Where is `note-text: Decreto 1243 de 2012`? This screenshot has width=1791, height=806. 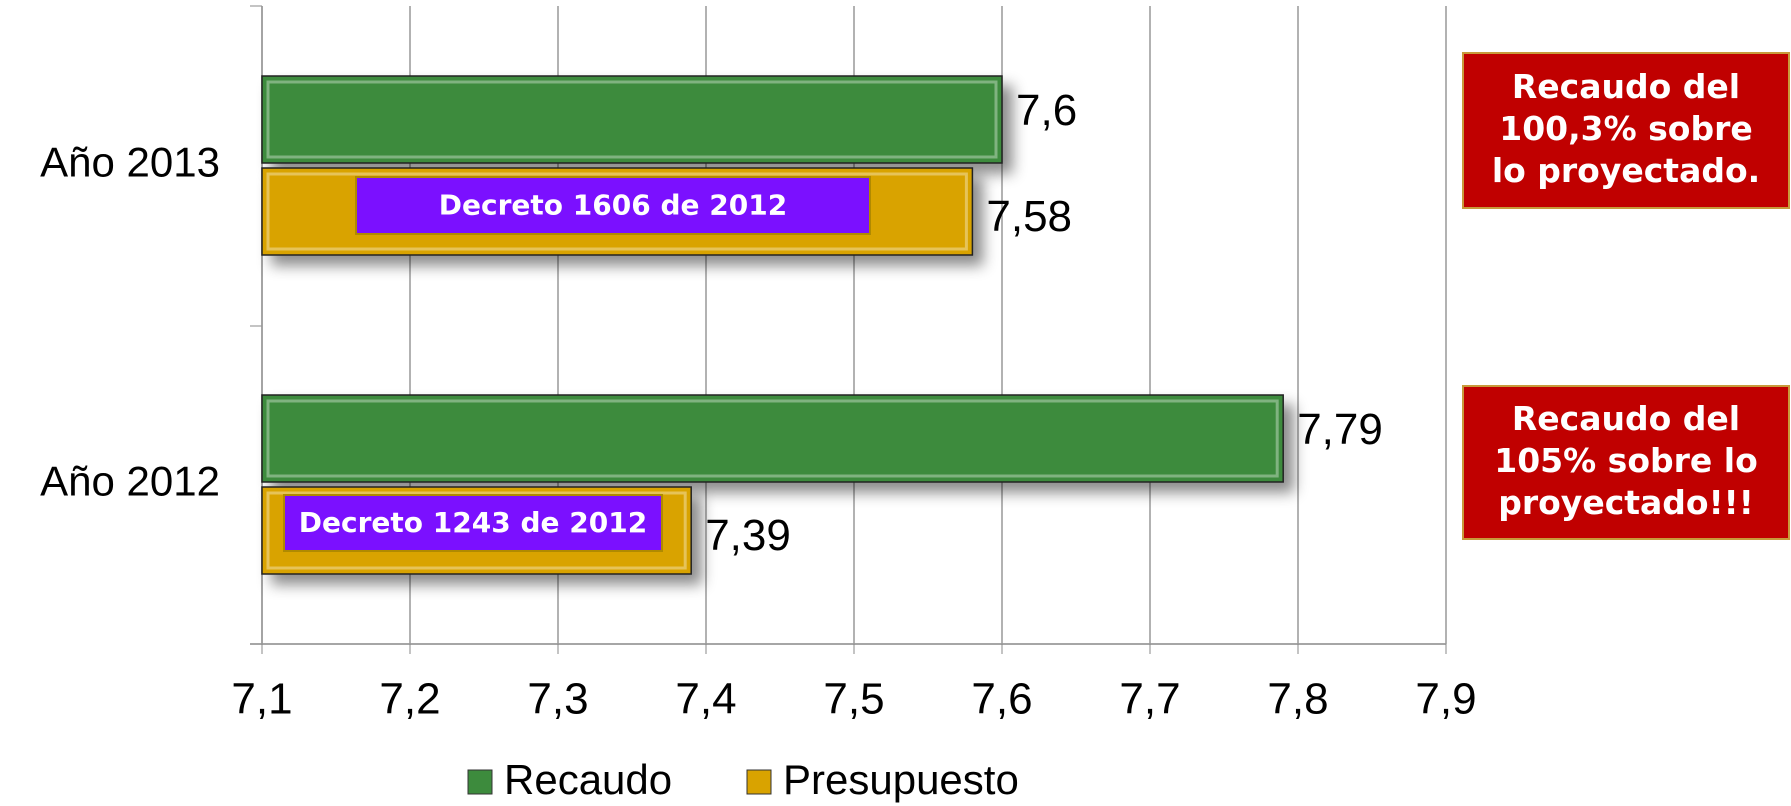 note-text: Decreto 1243 de 2012 is located at coordinates (473, 522).